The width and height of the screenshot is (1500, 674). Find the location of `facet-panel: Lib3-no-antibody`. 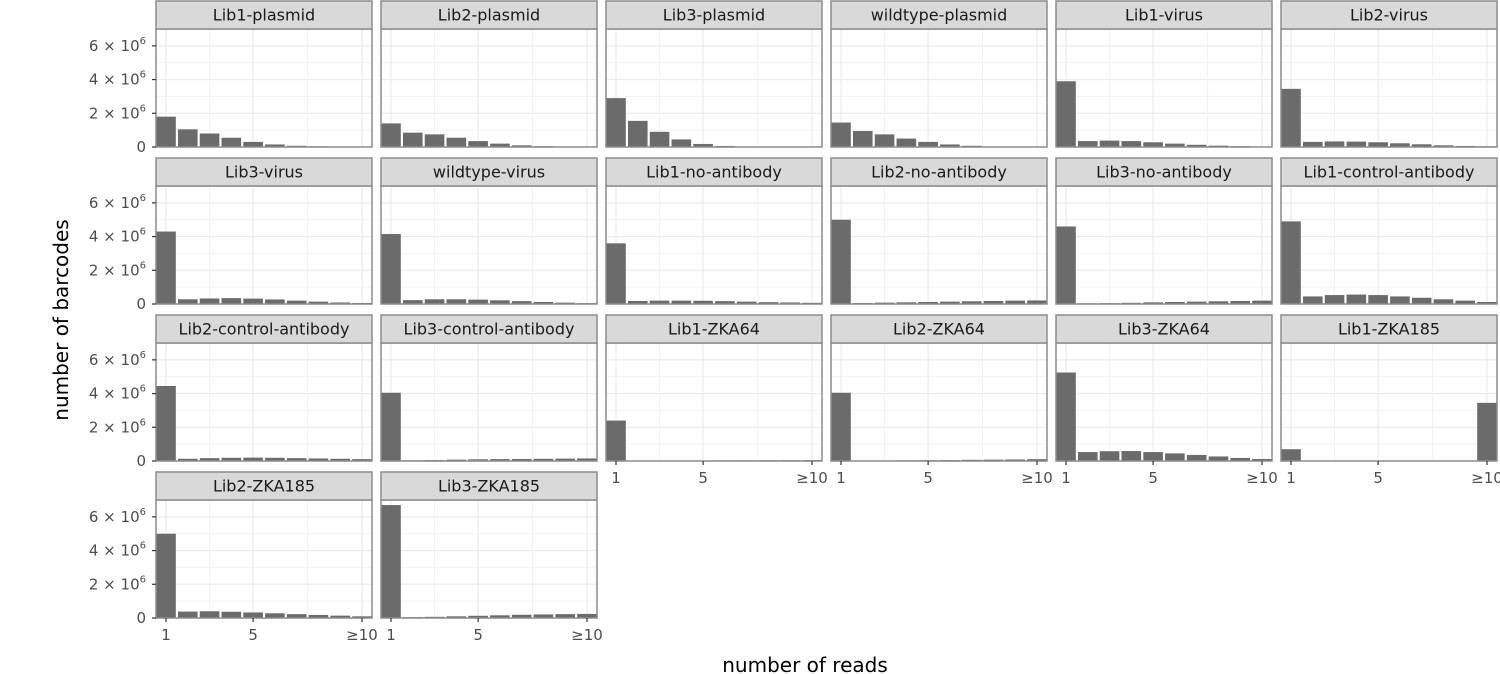

facet-panel: Lib3-no-antibody is located at coordinates (1164, 231).